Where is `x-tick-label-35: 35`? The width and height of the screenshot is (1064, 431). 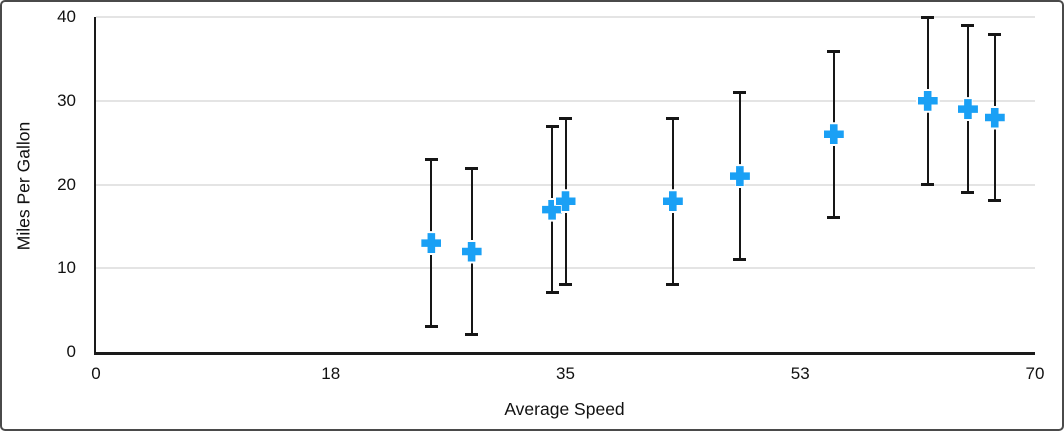 x-tick-label-35: 35 is located at coordinates (565, 373).